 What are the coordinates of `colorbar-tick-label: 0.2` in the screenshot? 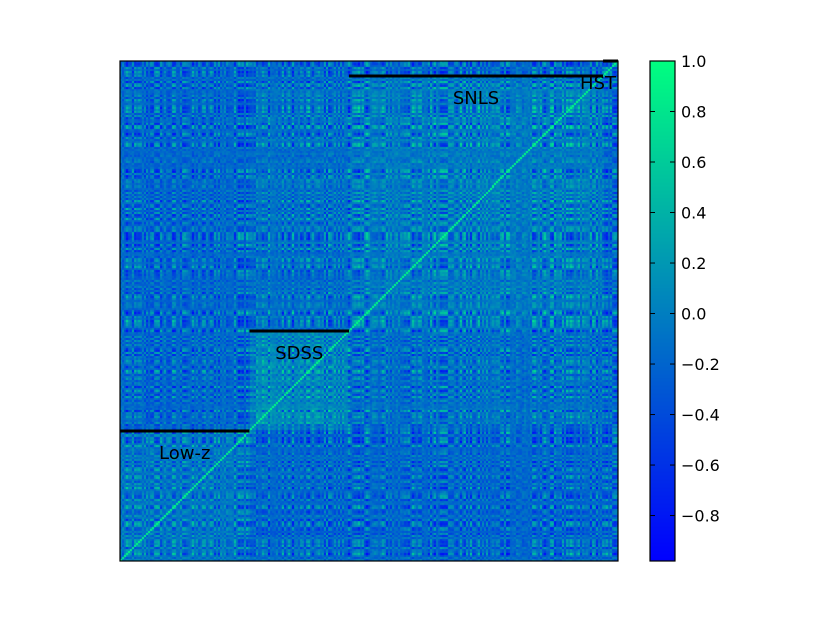 It's located at (693, 263).